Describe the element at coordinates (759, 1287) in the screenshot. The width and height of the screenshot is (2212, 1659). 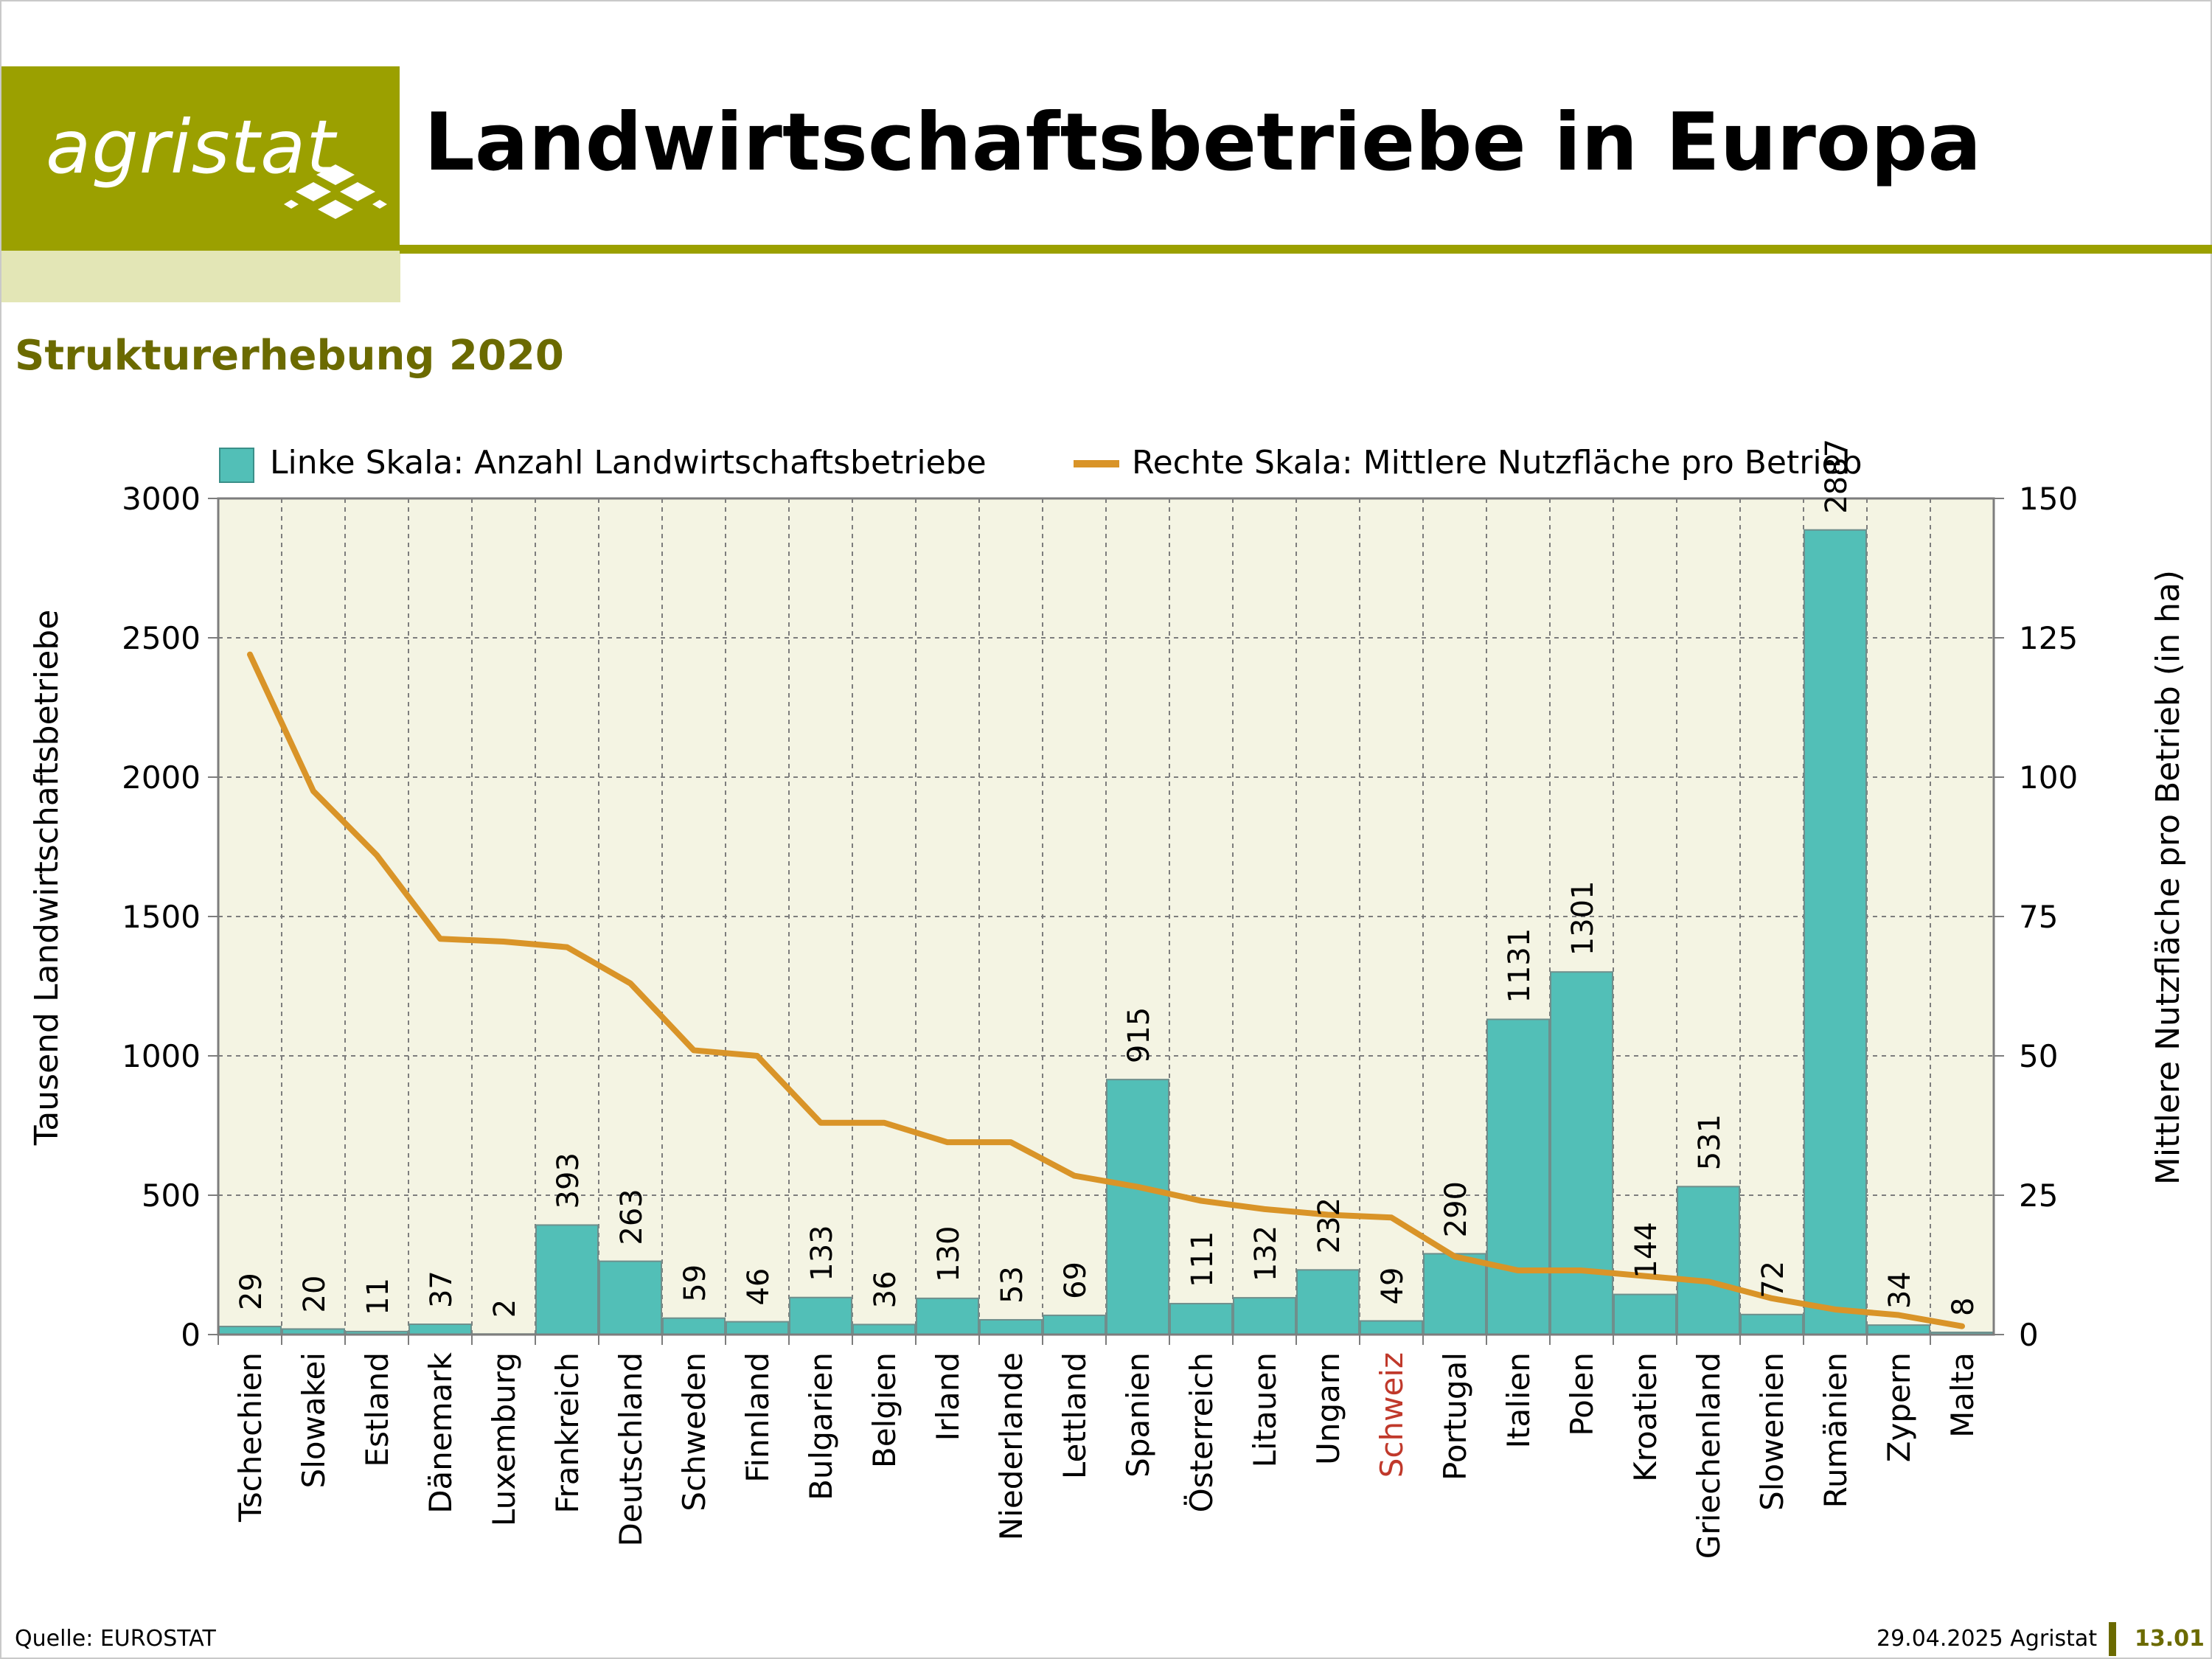
I see `data-label: 46` at that location.